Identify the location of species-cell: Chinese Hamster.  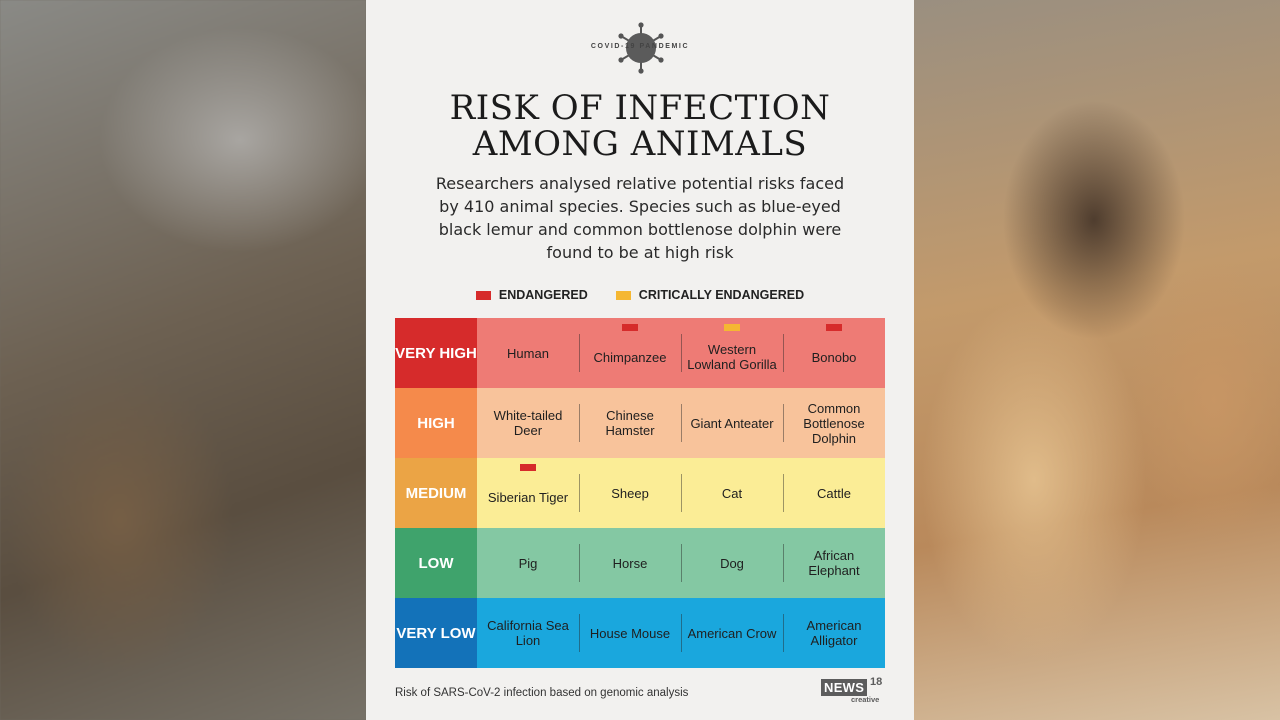
(630, 423).